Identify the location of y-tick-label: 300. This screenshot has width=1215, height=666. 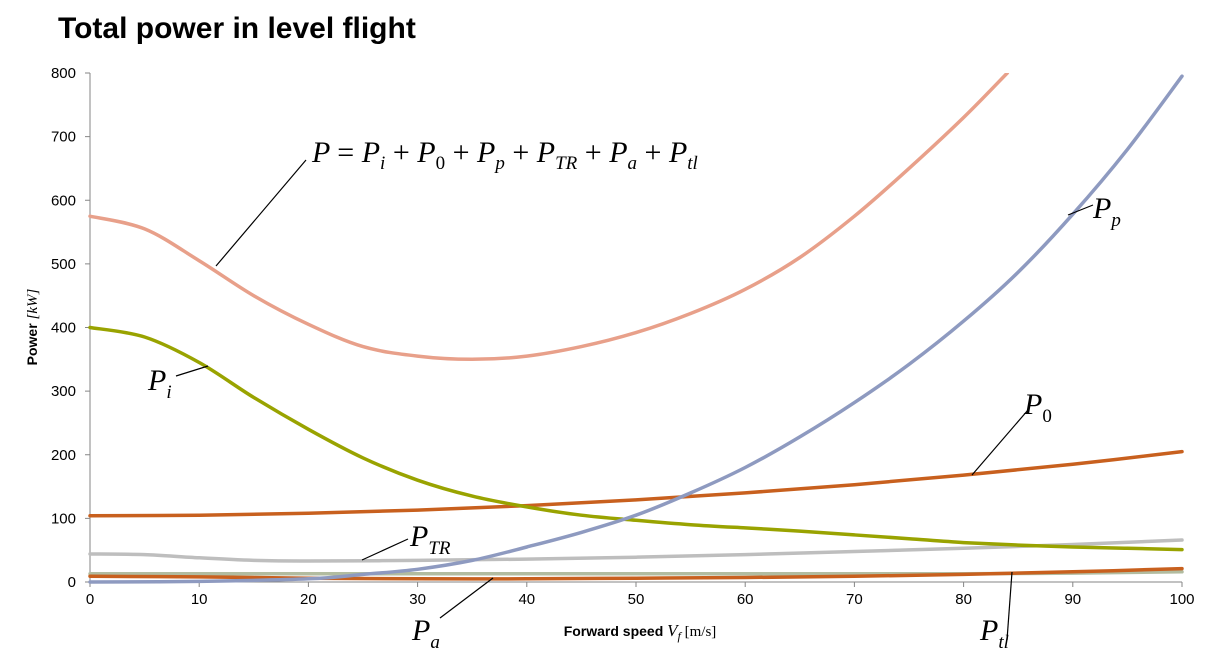
(63, 391).